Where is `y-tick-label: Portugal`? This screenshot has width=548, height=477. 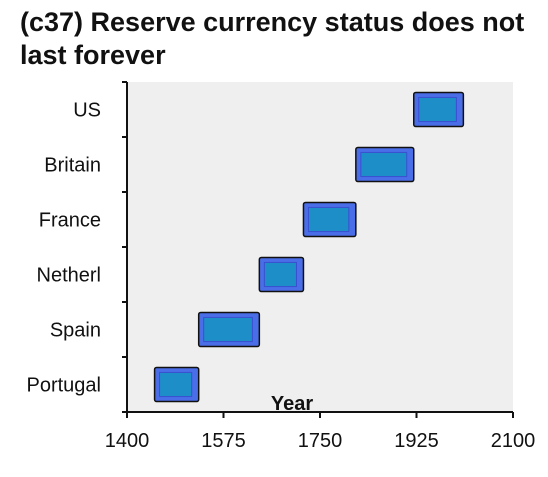
y-tick-label: Portugal is located at coordinates (64, 386).